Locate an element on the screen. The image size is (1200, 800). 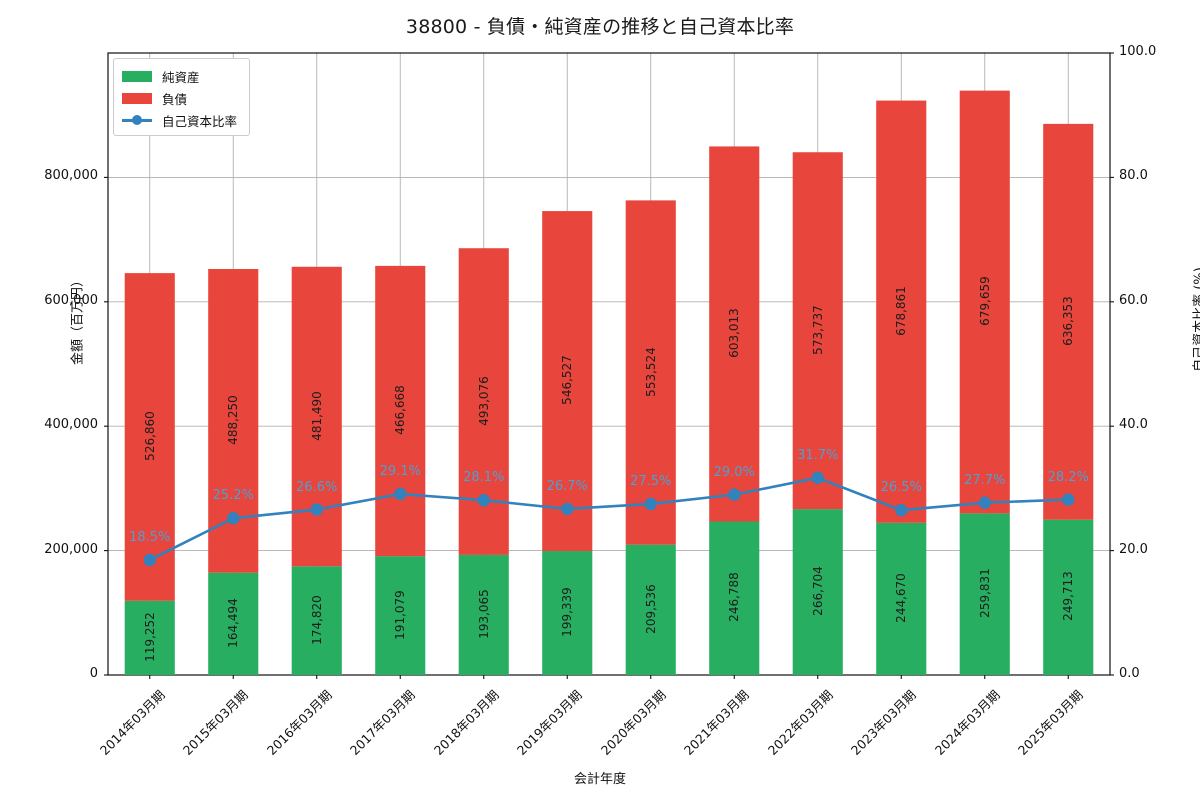
bar-value-net-assets: 209,536 is located at coordinates (650, 609).